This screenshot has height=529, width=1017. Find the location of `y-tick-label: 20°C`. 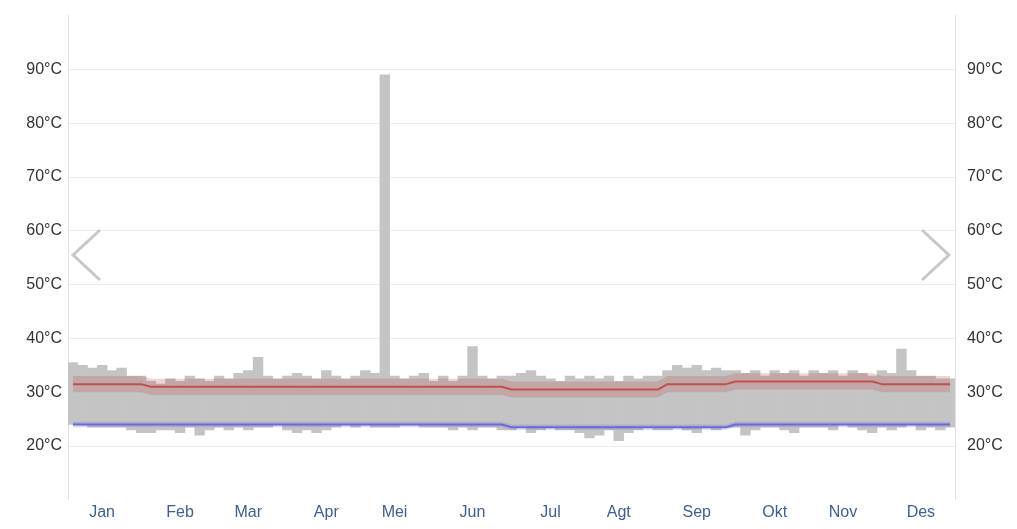

y-tick-label: 20°C is located at coordinates (44, 445).